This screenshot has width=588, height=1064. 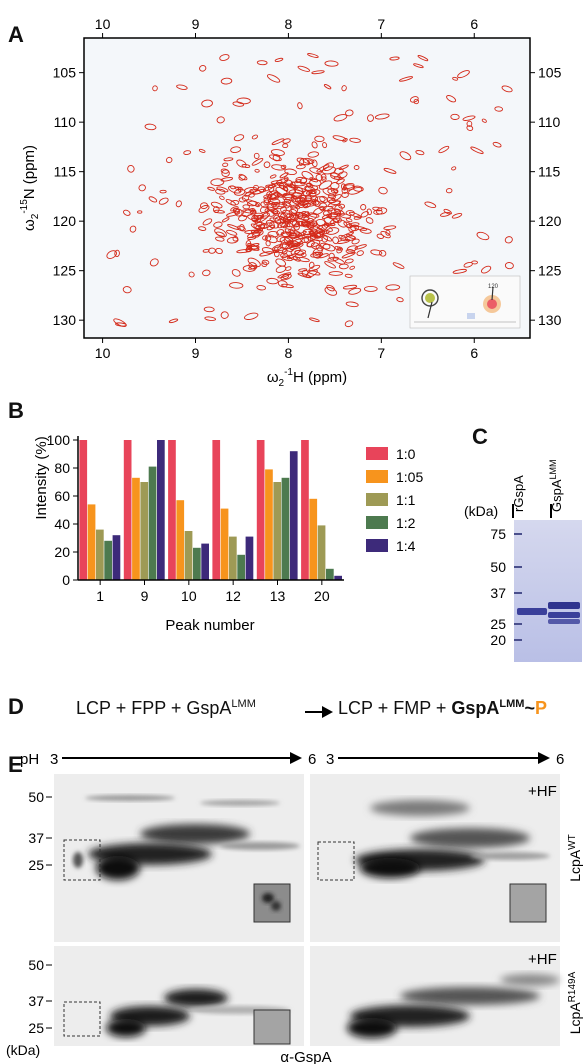 What do you see at coordinates (196, 353) in the screenshot?
I see `spectrum-x-tick: 9` at bounding box center [196, 353].